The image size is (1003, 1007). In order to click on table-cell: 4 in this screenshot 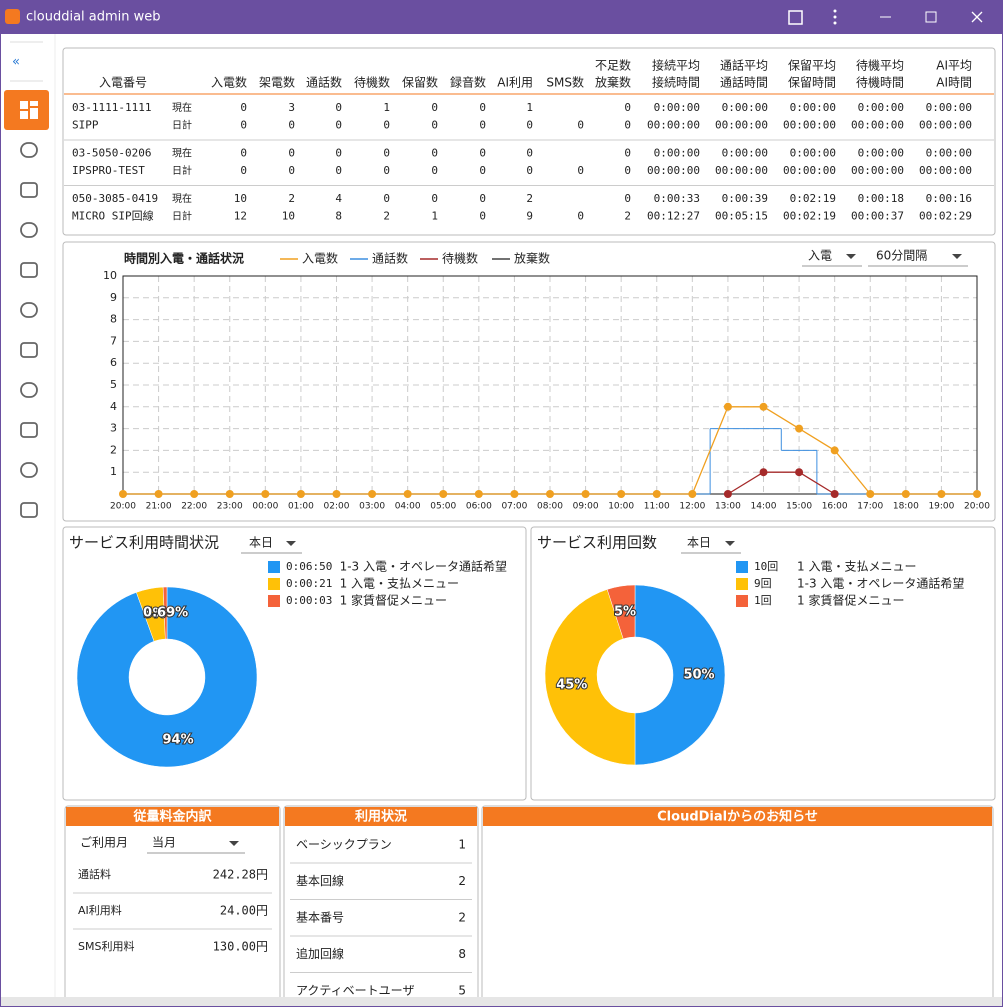, I will do `click(338, 198)`.